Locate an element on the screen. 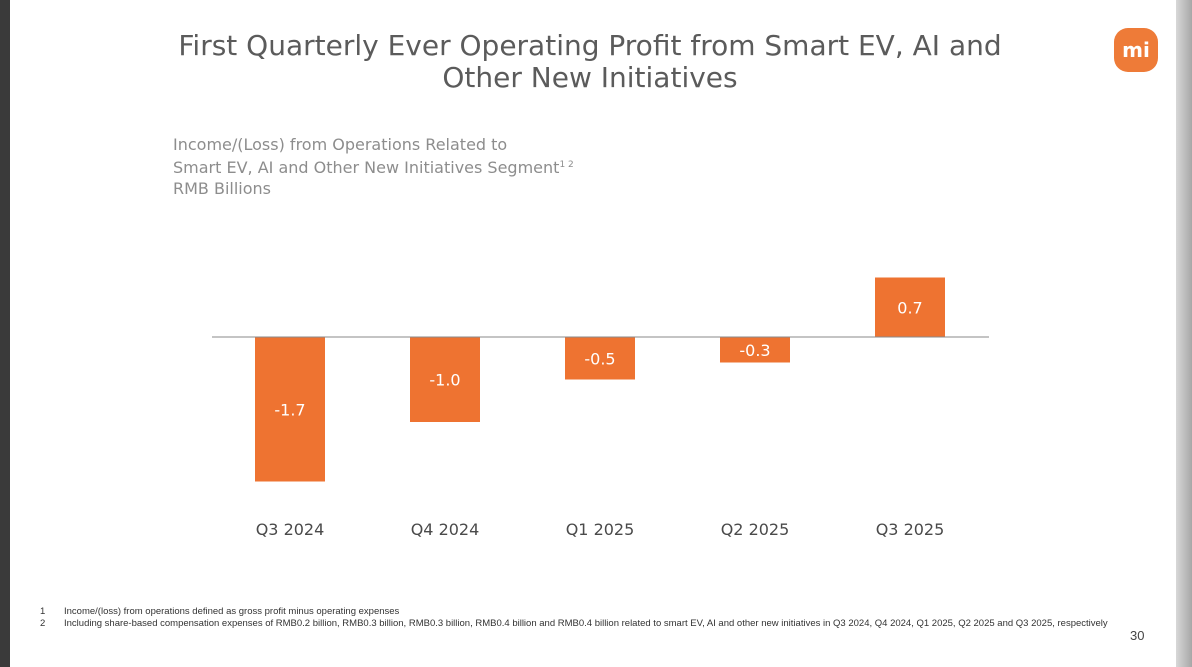 This screenshot has width=1192, height=667. chart-unit-label: RMB Billions is located at coordinates (222, 188).